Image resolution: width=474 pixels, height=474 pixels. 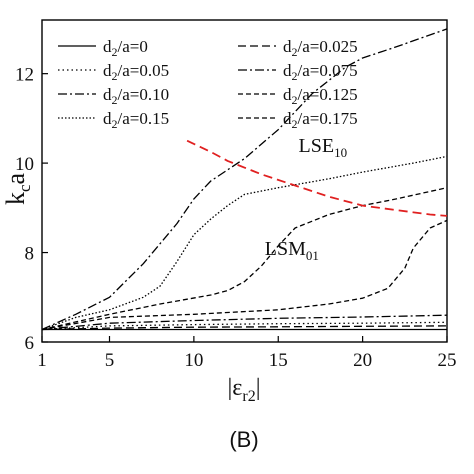 What do you see at coordinates (30, 254) in the screenshot?
I see `y-tick-label: 8` at bounding box center [30, 254].